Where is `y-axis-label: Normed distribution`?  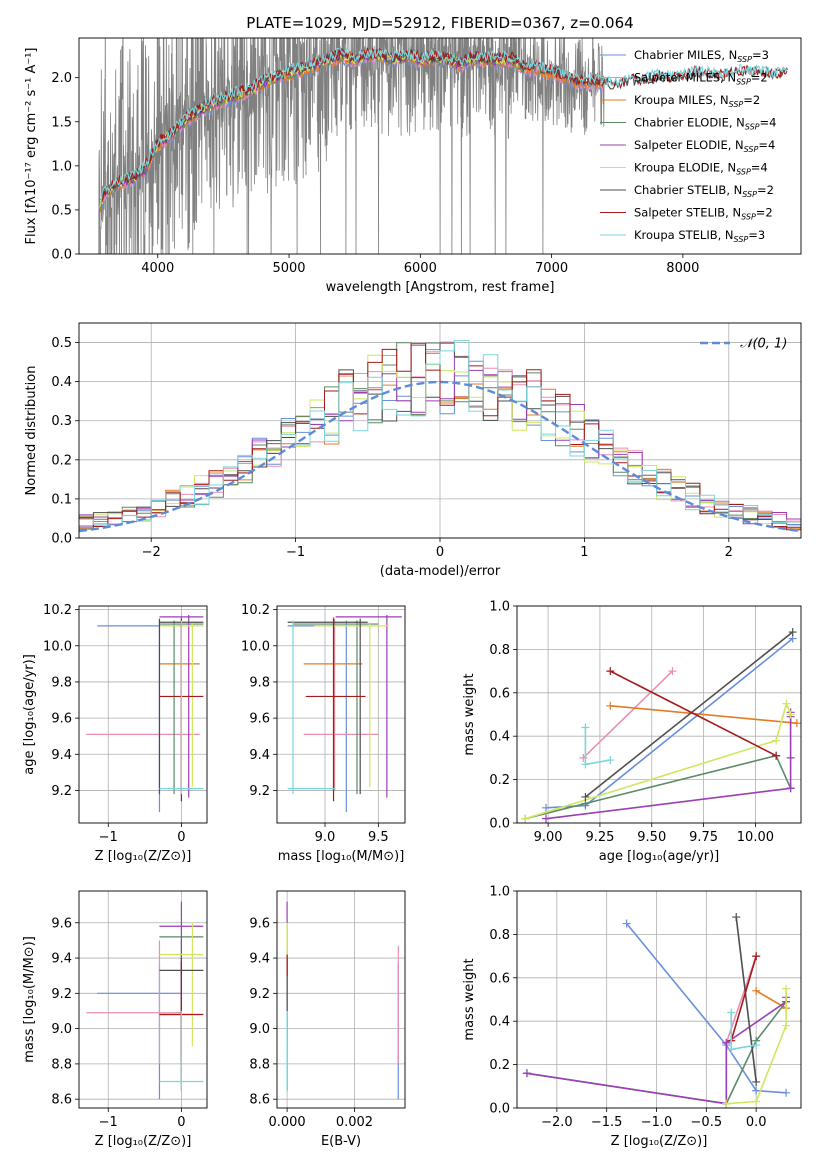
y-axis-label: Normed distribution is located at coordinates (31, 431).